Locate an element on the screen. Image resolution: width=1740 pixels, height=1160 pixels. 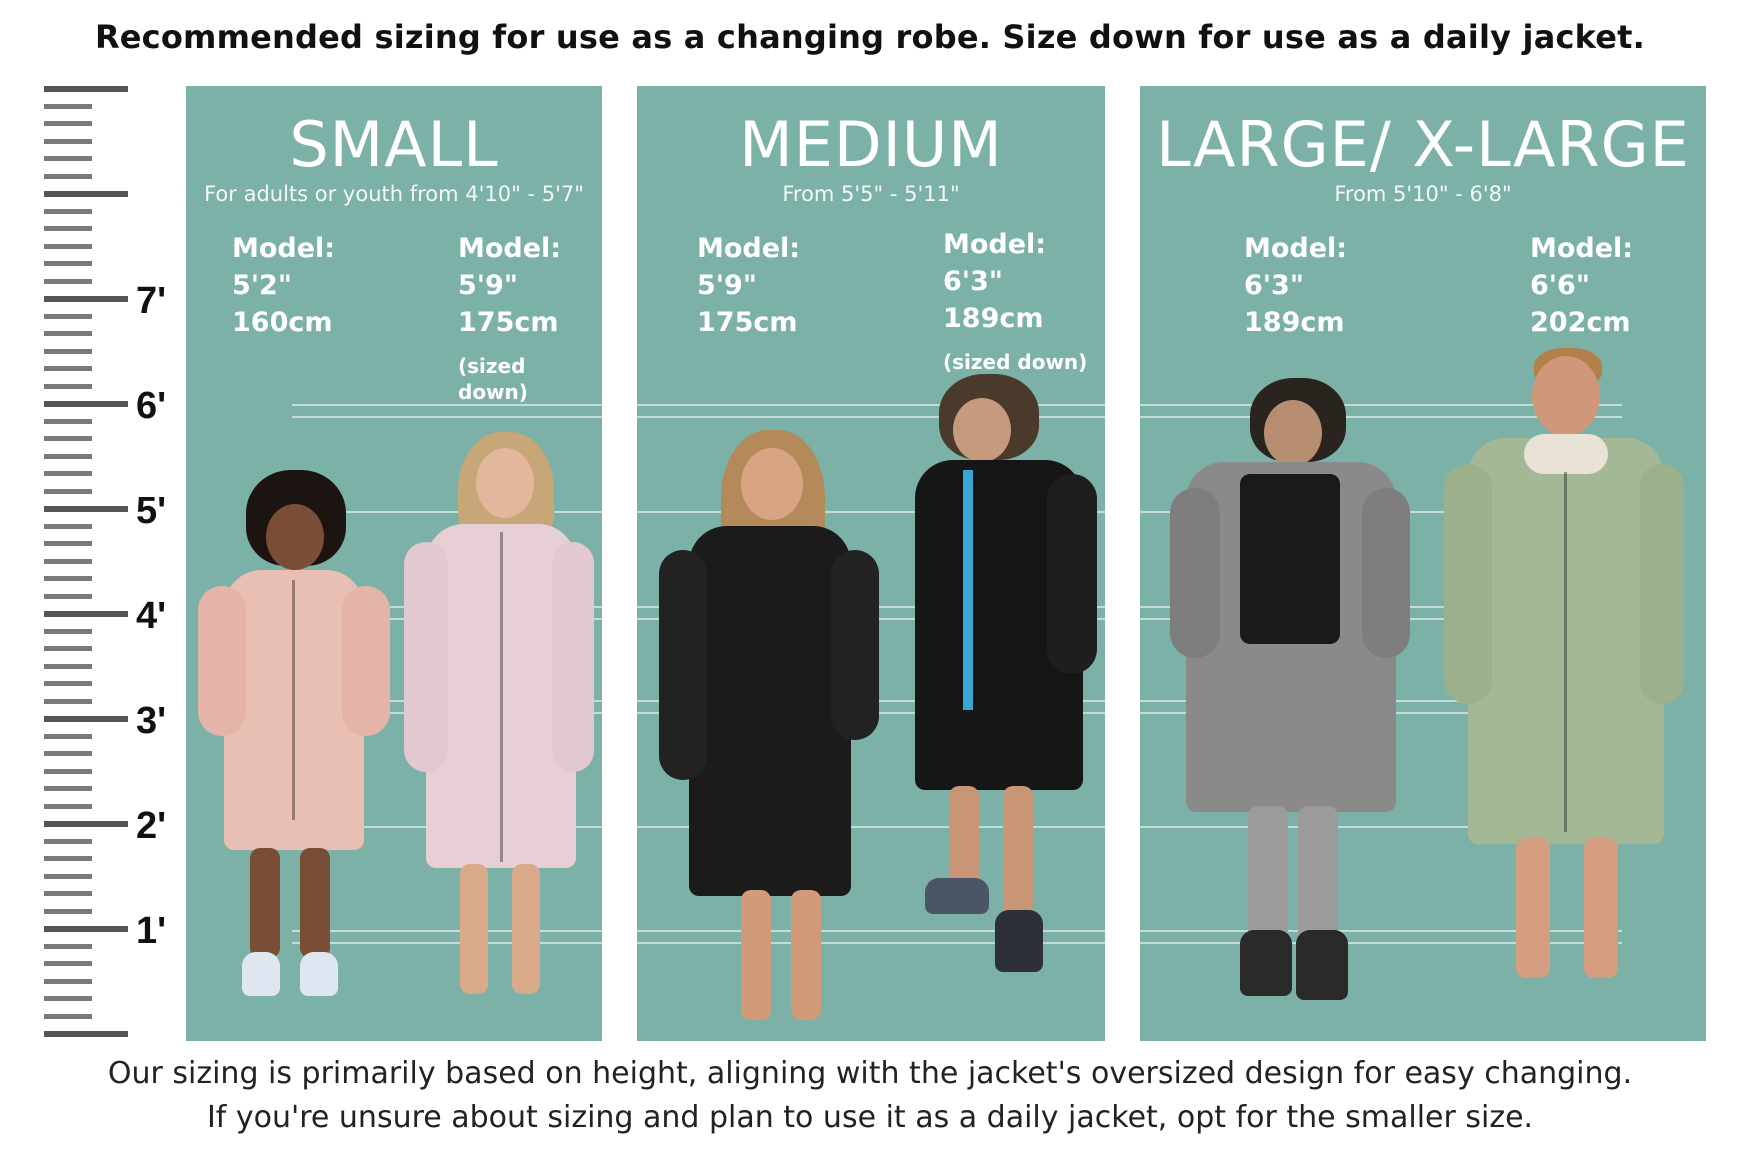
ruler-label: 2' is located at coordinates (151, 826).